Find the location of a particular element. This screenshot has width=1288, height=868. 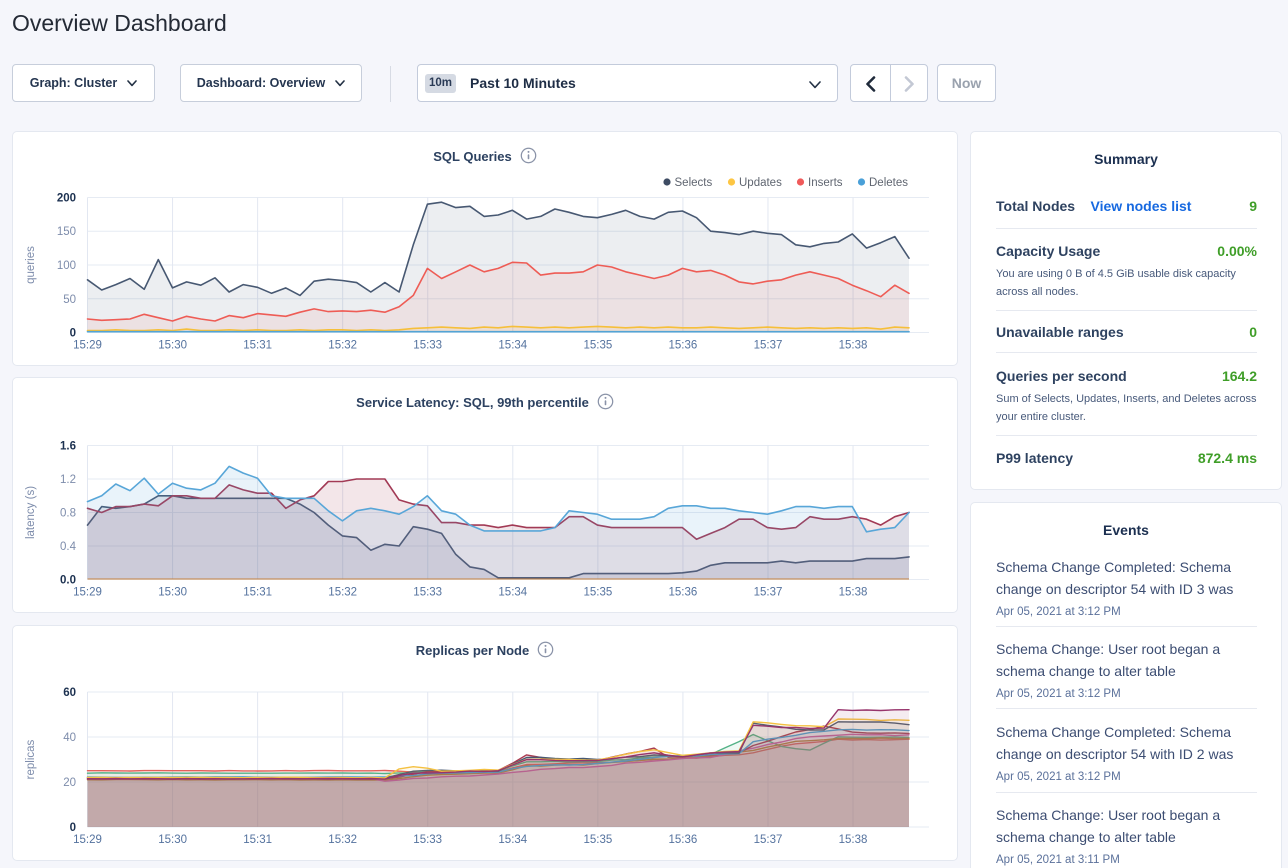

svg-text: 100 is located at coordinates (66, 266).